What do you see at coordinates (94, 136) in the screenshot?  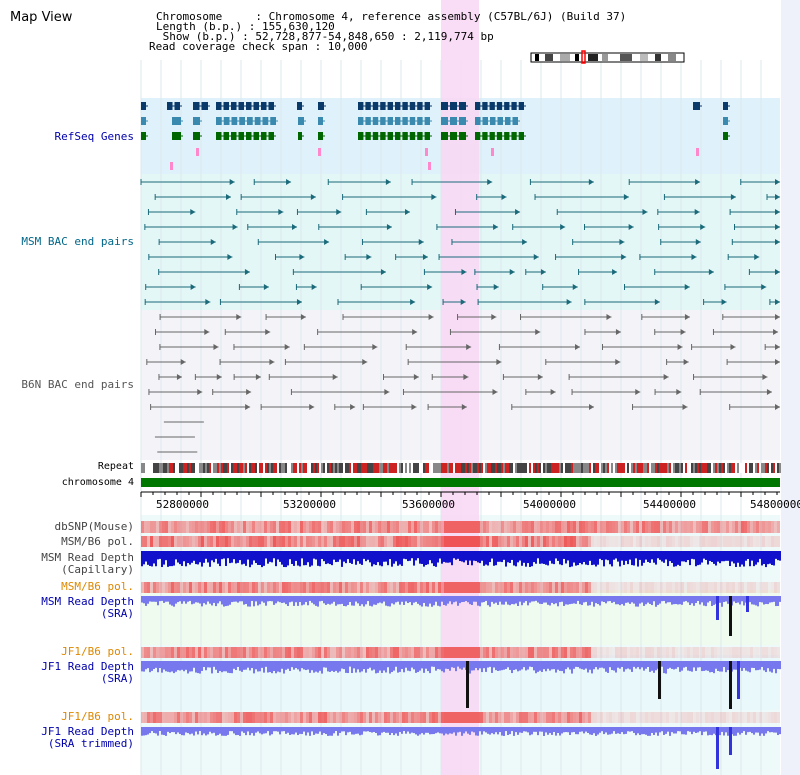 I see `refseq-genes-label: RefSeq Genes` at bounding box center [94, 136].